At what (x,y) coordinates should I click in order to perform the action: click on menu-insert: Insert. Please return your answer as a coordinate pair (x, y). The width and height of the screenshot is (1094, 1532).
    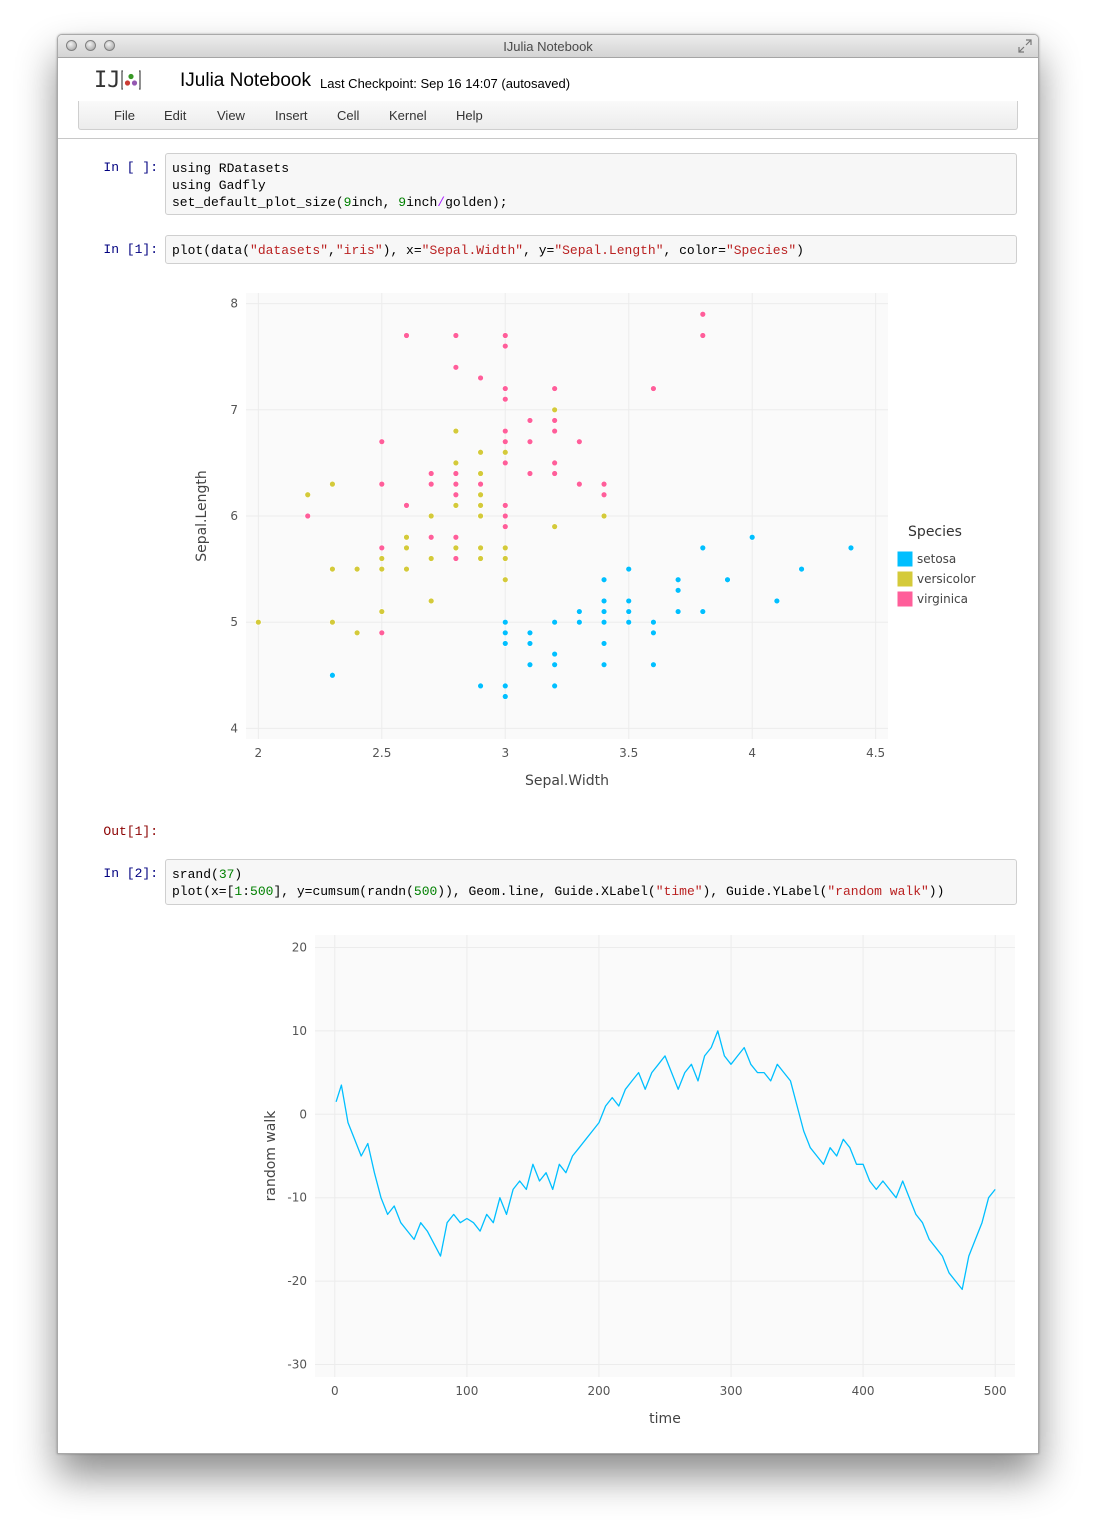
    Looking at the image, I should click on (291, 115).